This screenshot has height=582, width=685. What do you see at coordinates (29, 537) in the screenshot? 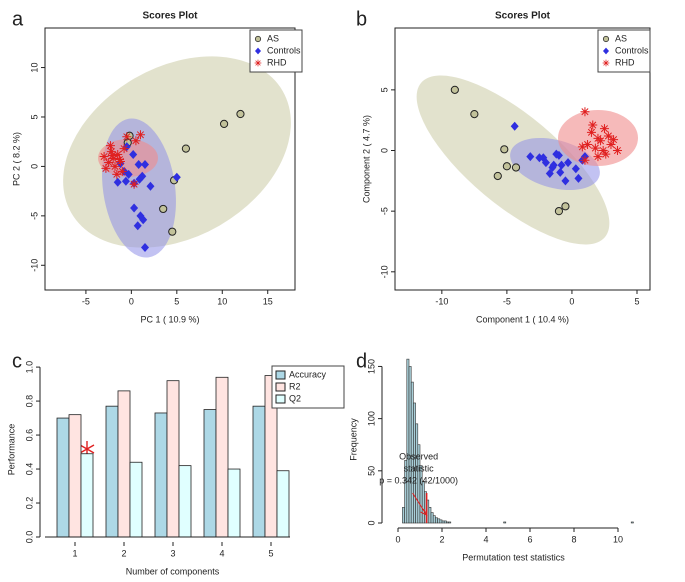
I see `y-tick-label: 0.0` at bounding box center [29, 537].